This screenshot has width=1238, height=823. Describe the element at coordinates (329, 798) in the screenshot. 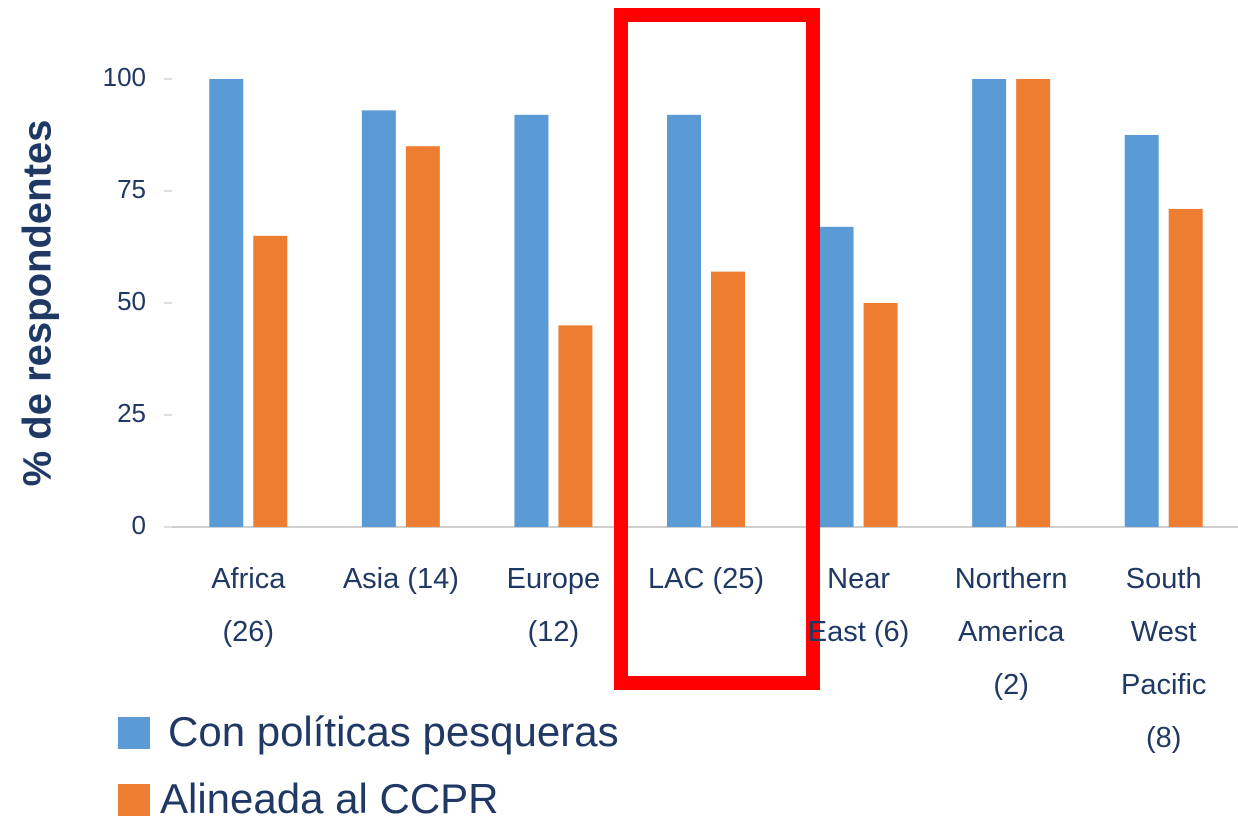

I see `legend-label: Alineada al CCPR` at that location.